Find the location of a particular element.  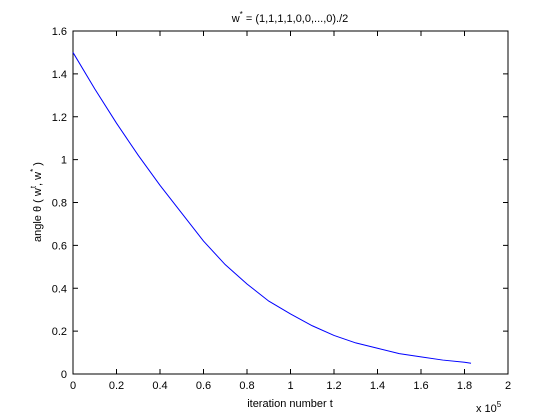

x-multiplier: x 105 is located at coordinates (489, 407).